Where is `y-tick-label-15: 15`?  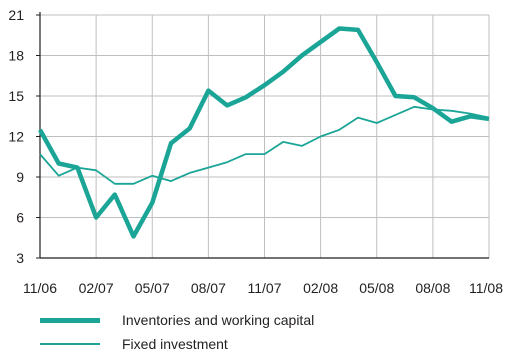
y-tick-label-15: 15 is located at coordinates (16, 96).